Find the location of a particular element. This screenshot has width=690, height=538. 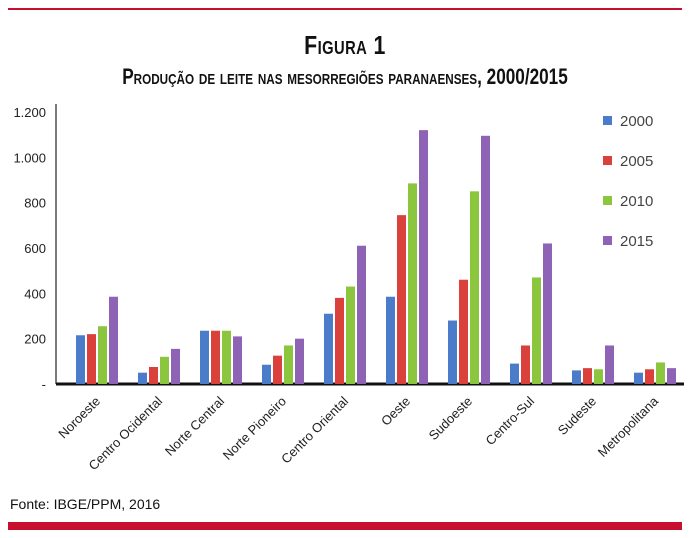

category-label: Centro Oriental is located at coordinates (314, 429).